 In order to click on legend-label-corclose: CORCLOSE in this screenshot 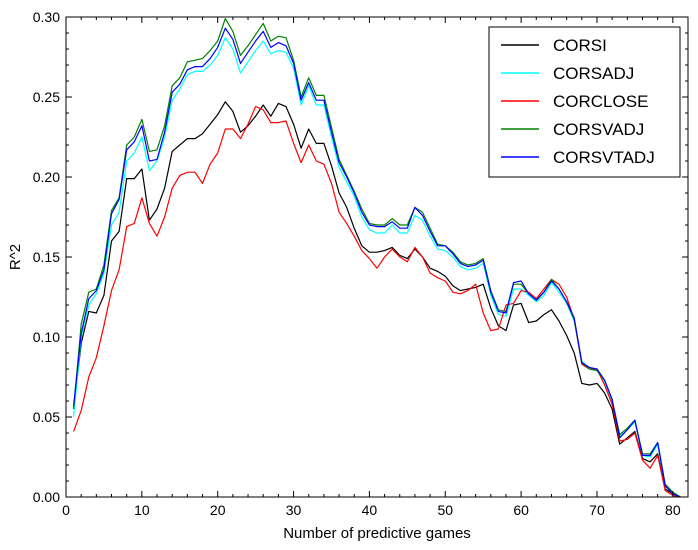, I will do `click(600, 101)`.